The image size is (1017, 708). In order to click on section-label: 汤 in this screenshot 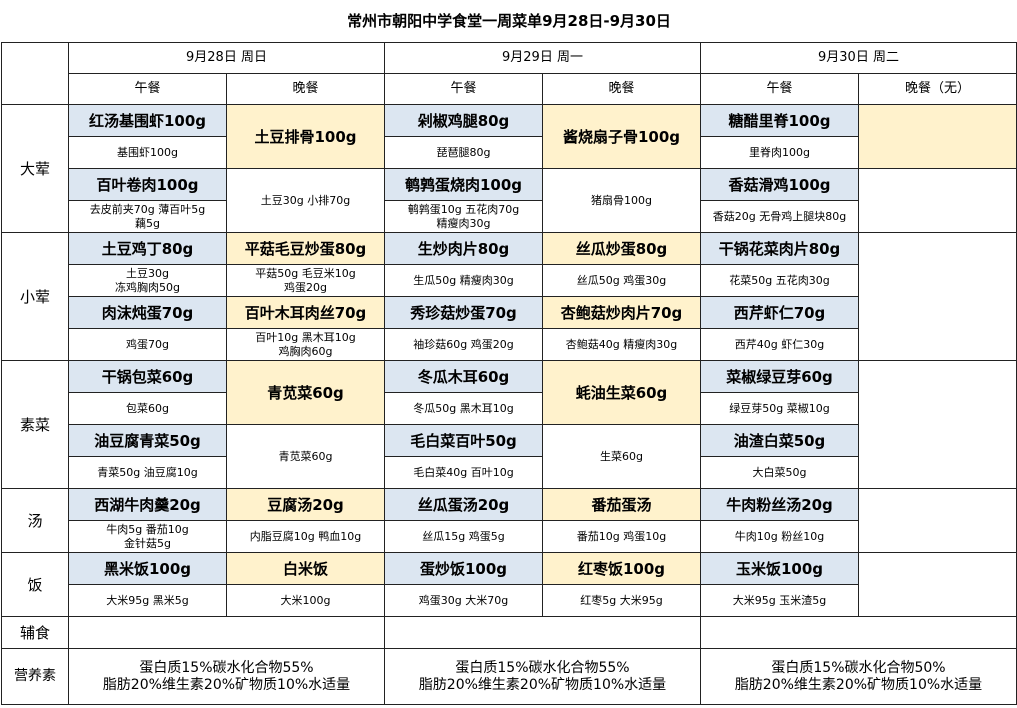, I will do `click(35, 520)`.